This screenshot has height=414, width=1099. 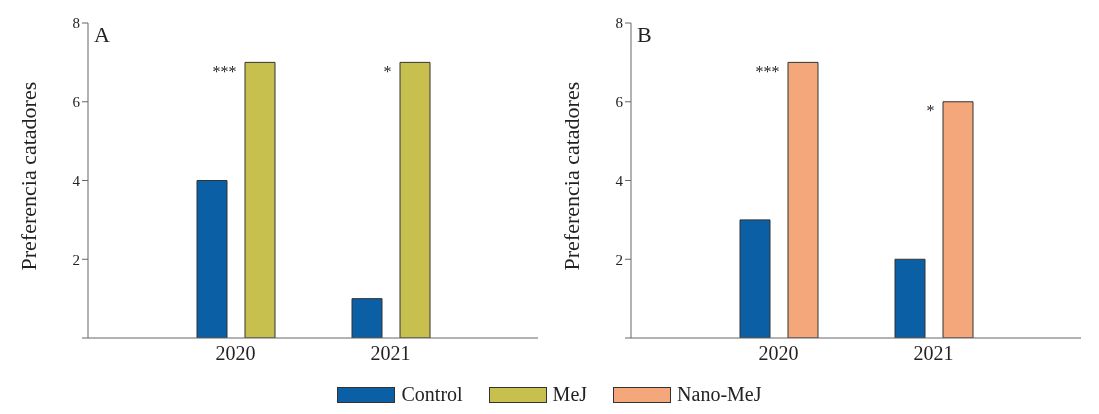 What do you see at coordinates (570, 394) in the screenshot?
I see `legend-label: MeJ` at bounding box center [570, 394].